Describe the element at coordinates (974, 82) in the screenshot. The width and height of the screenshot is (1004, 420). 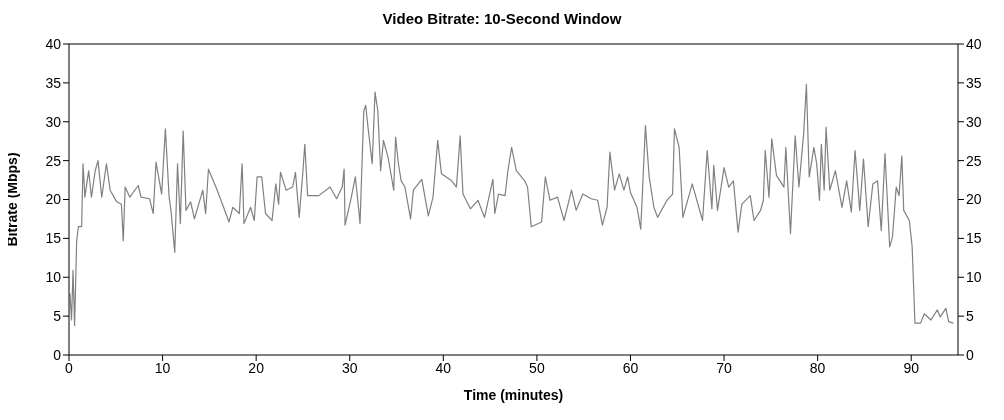
I see `y2-tick-label: 35` at that location.